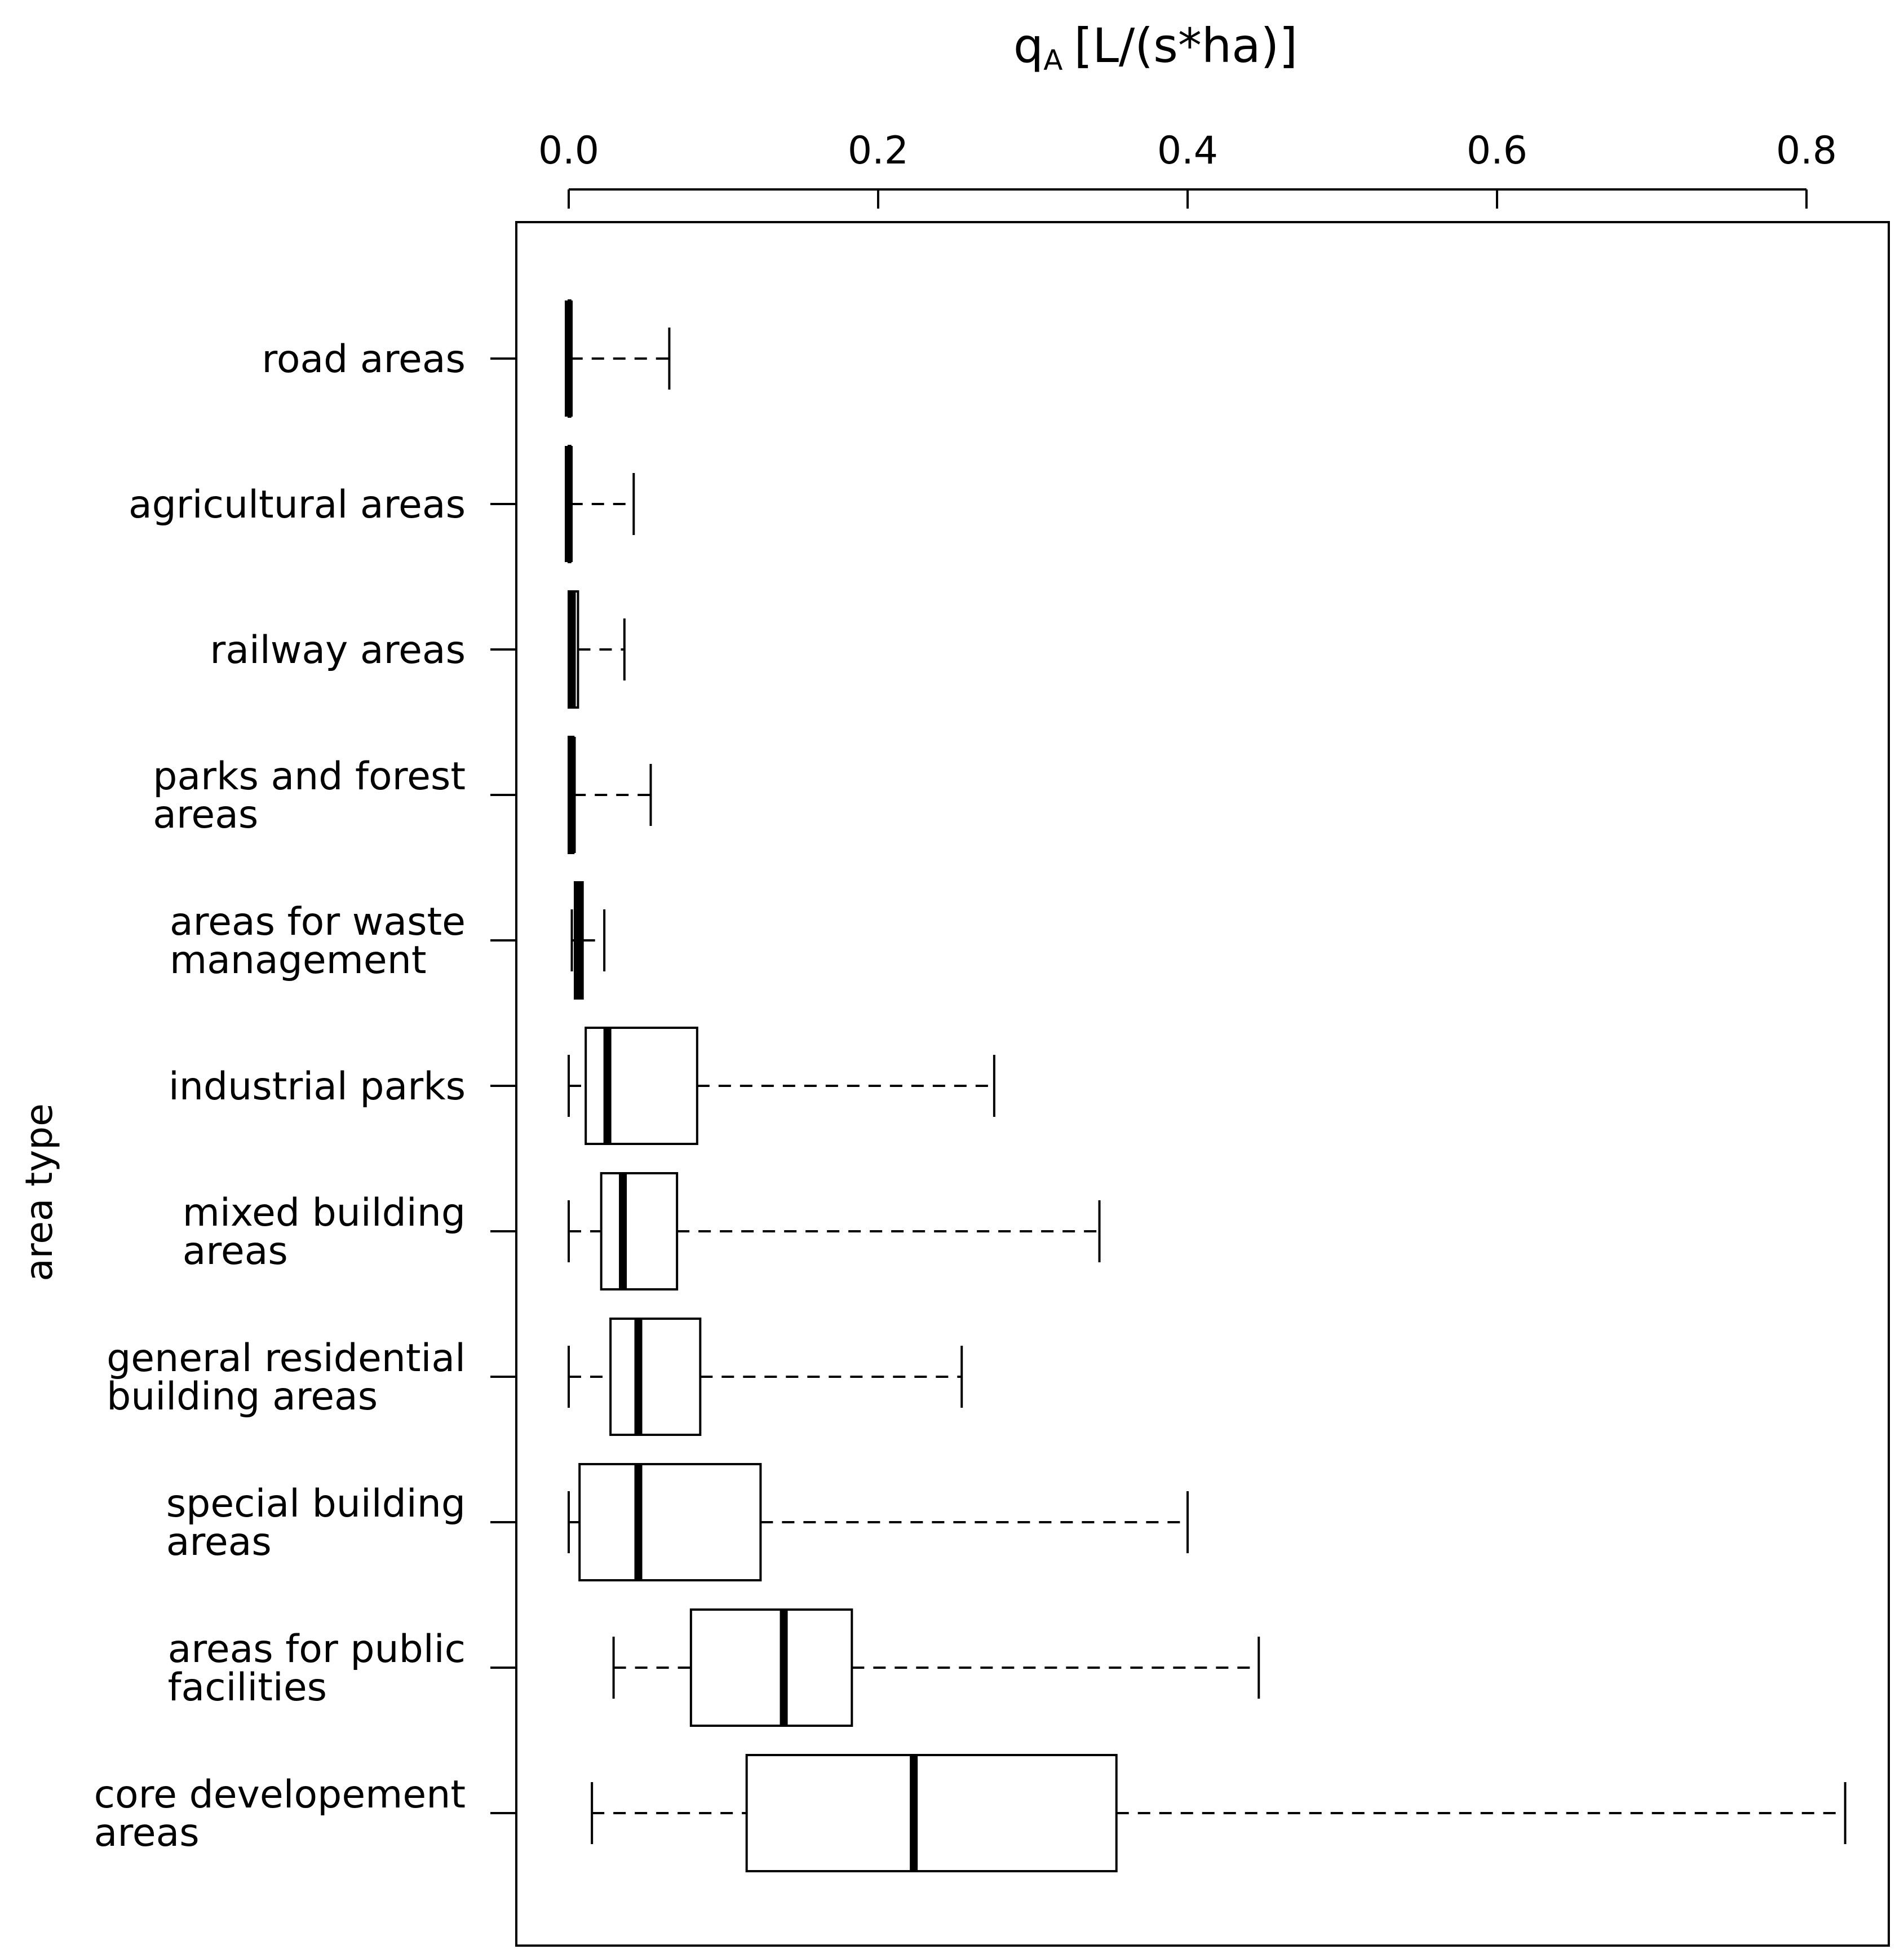 This screenshot has height=1958, width=1904. What do you see at coordinates (324, 1213) in the screenshot?
I see `category-label-line: mixed building` at bounding box center [324, 1213].